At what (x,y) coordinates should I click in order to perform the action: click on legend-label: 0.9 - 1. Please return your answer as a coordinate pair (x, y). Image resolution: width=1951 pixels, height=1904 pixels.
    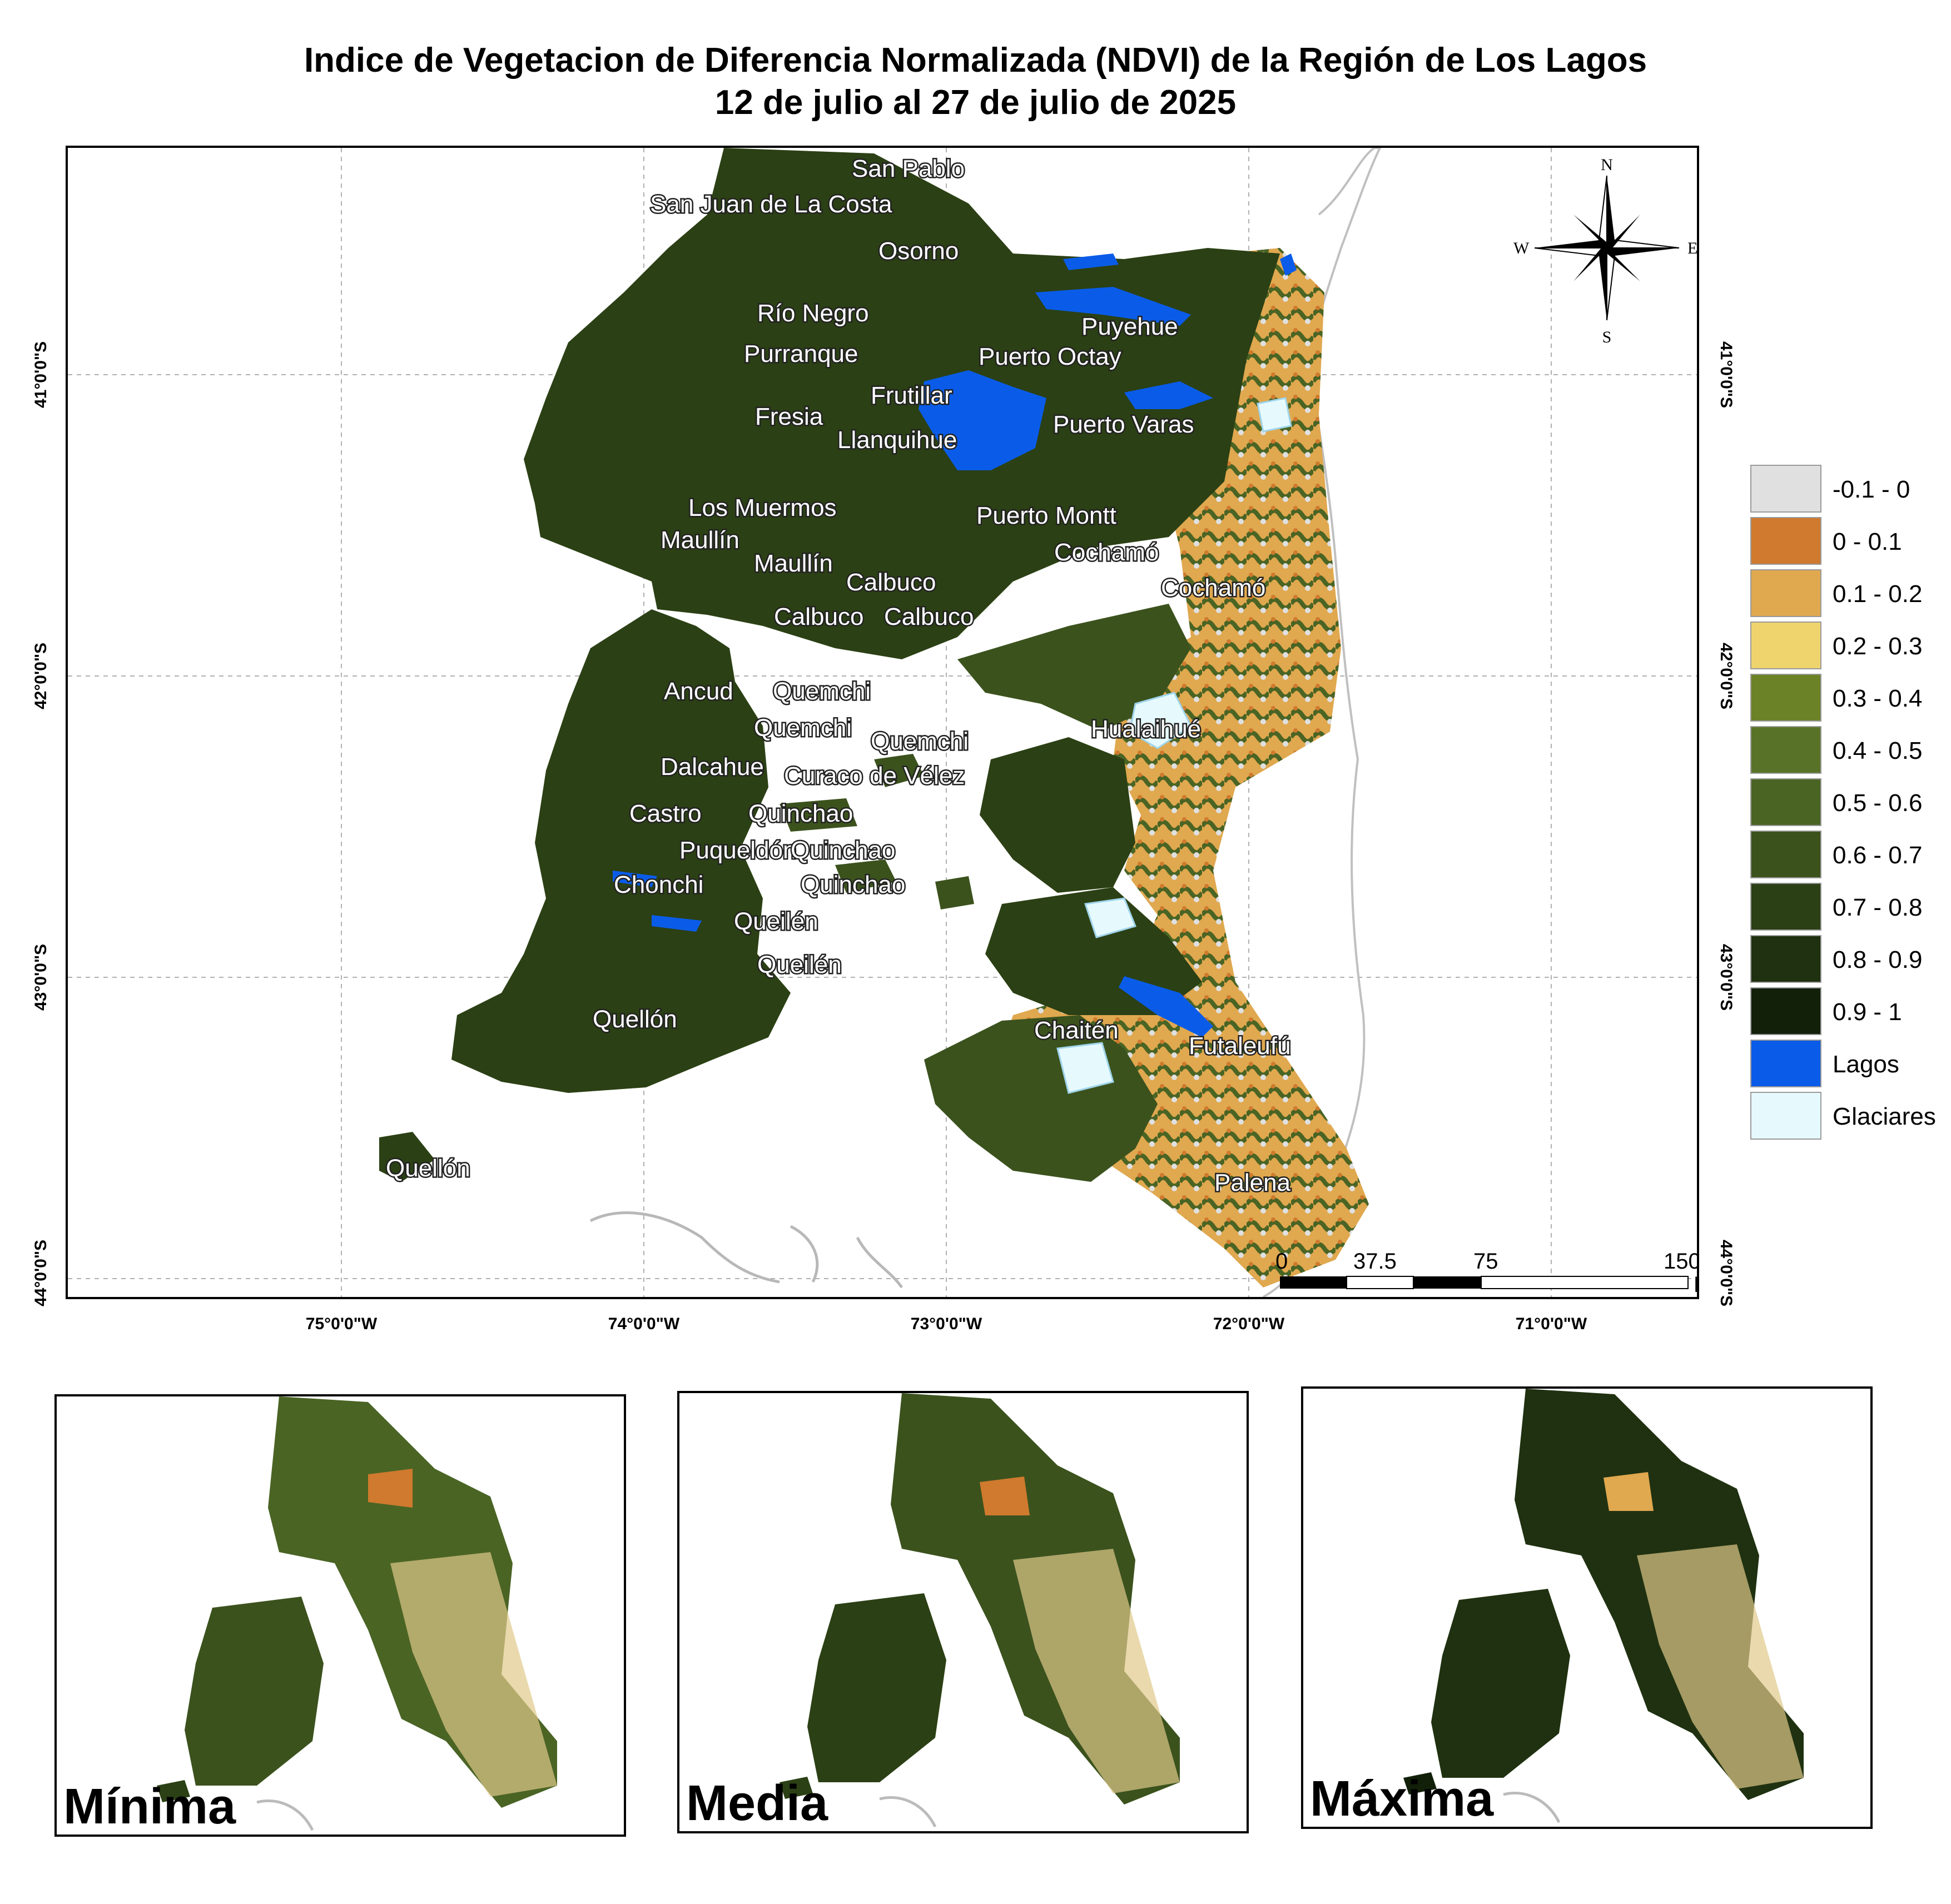
    Looking at the image, I should click on (1867, 1012).